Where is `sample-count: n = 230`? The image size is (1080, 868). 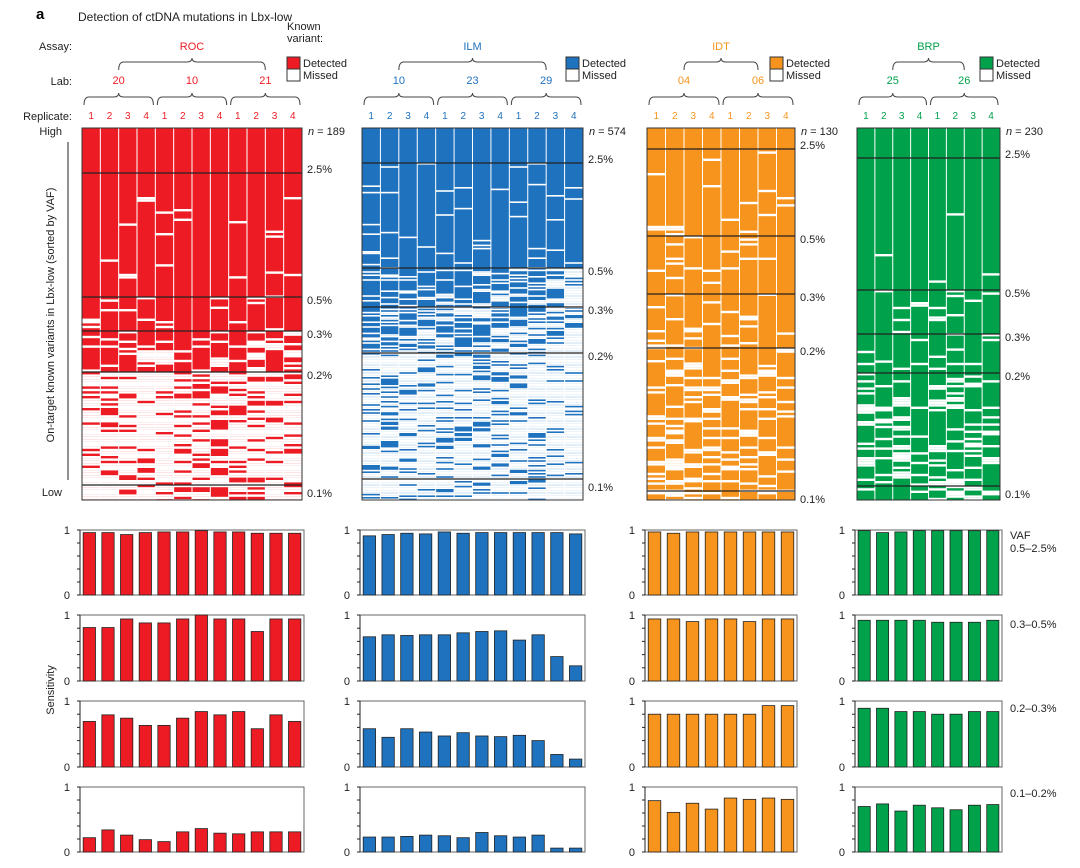 sample-count: n = 230 is located at coordinates (1024, 132).